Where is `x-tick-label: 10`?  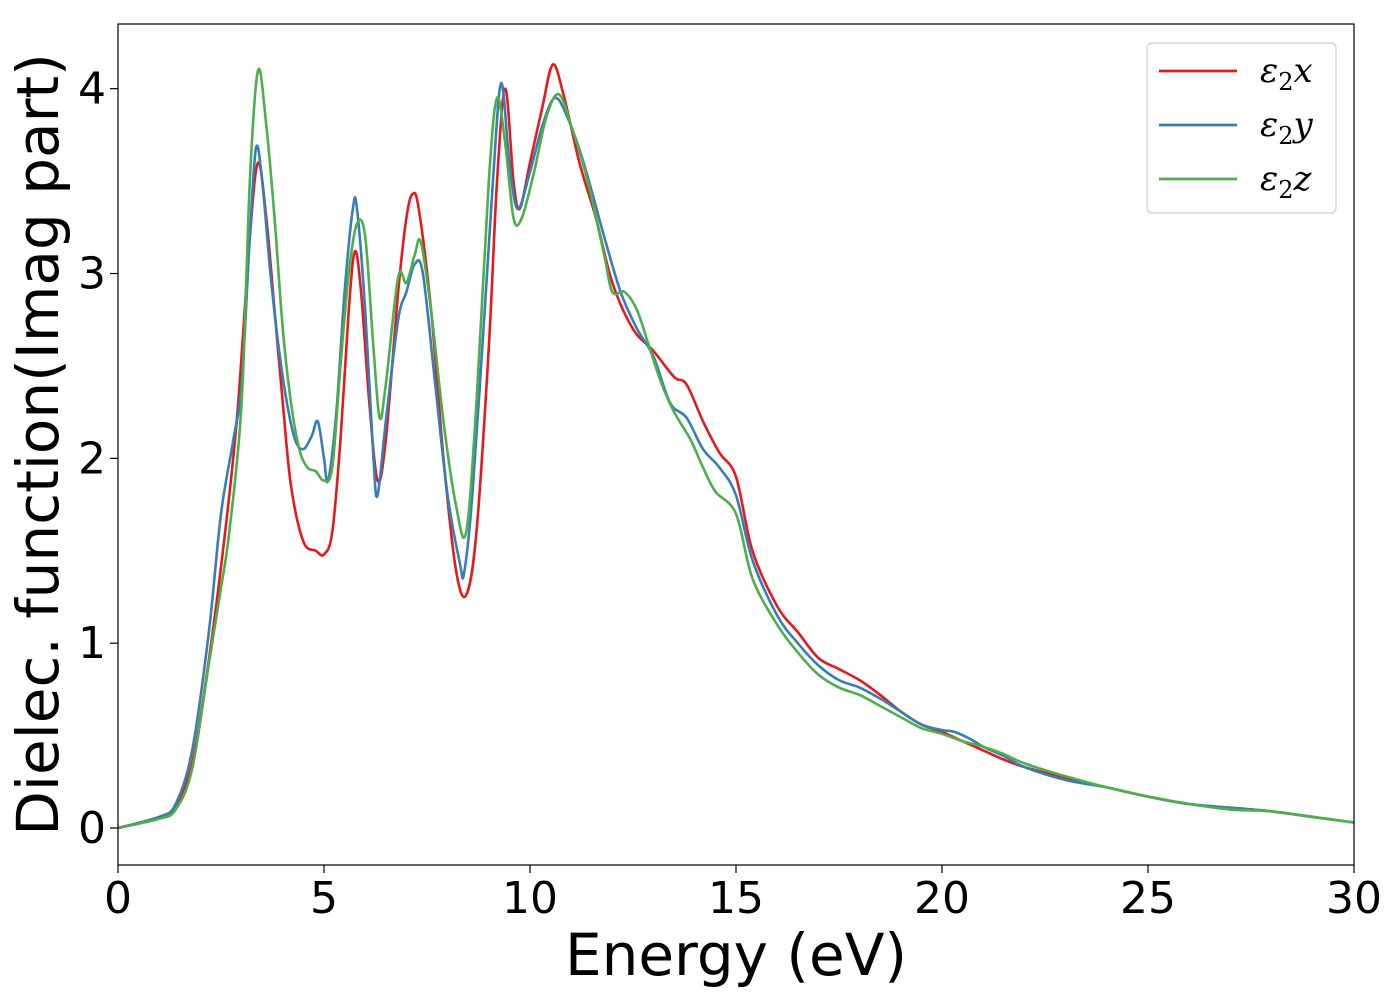 x-tick-label: 10 is located at coordinates (530, 898).